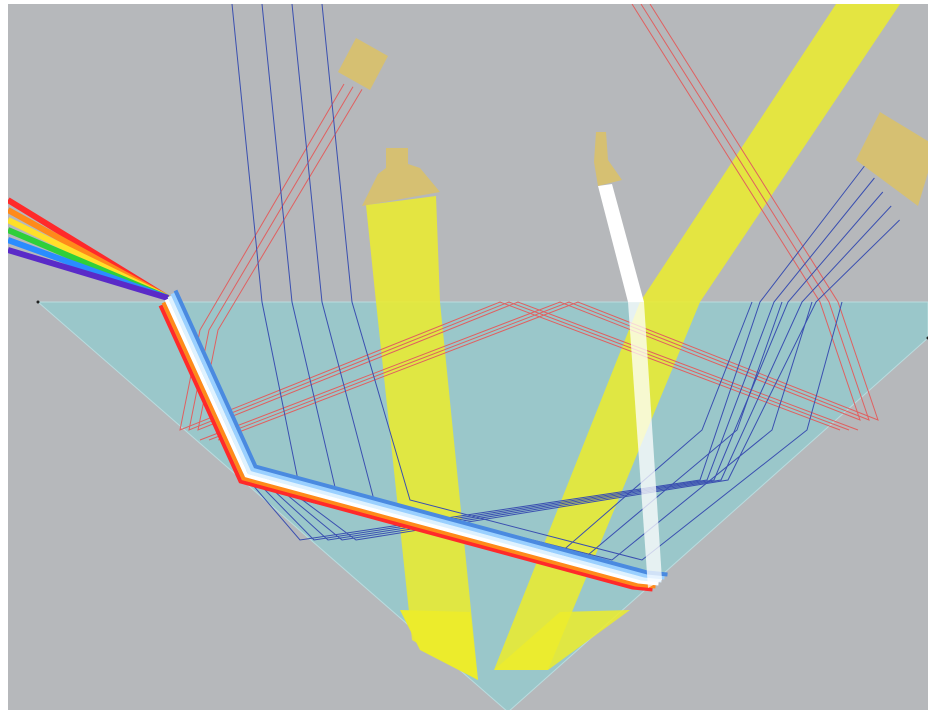  Describe the element at coordinates (770, 153) in the screenshot. I see `yellow-beam-exit-upper-right` at that location.